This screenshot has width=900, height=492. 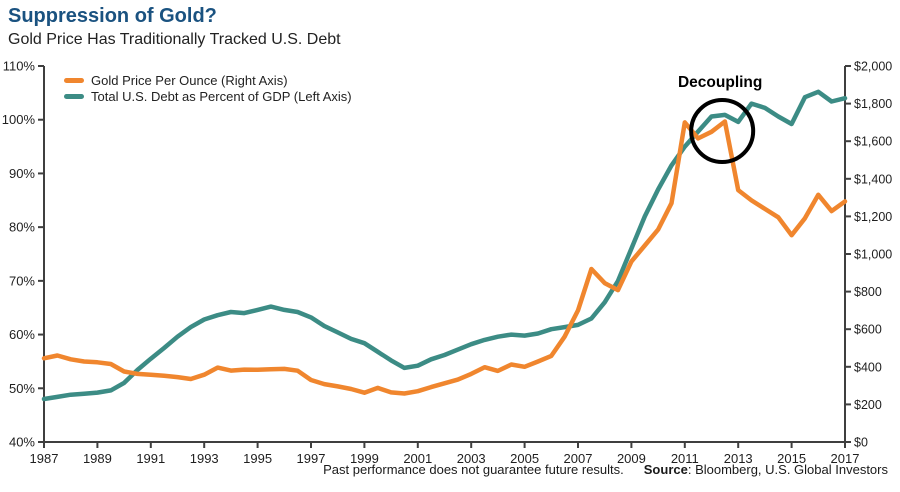 I want to click on x-axis-tick-label: 2003, so click(x=471, y=458).